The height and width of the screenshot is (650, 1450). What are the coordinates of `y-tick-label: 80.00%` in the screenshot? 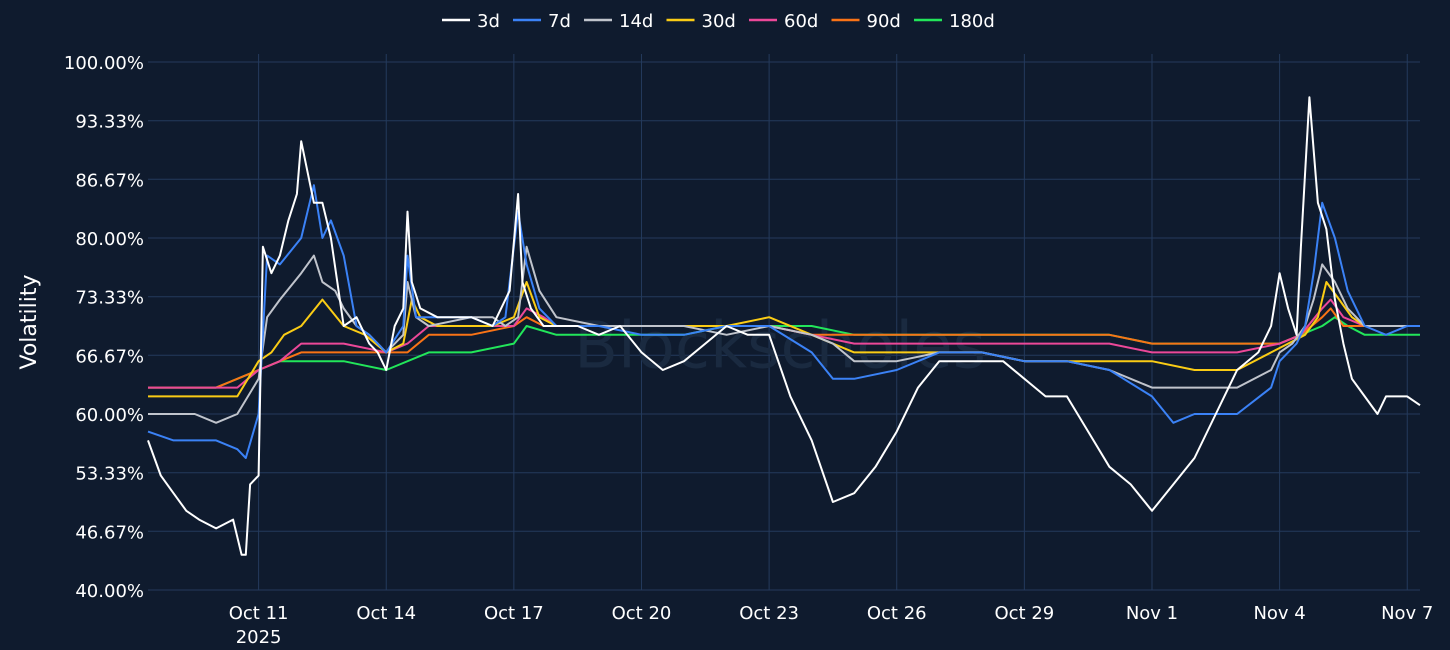 It's located at (109, 239).